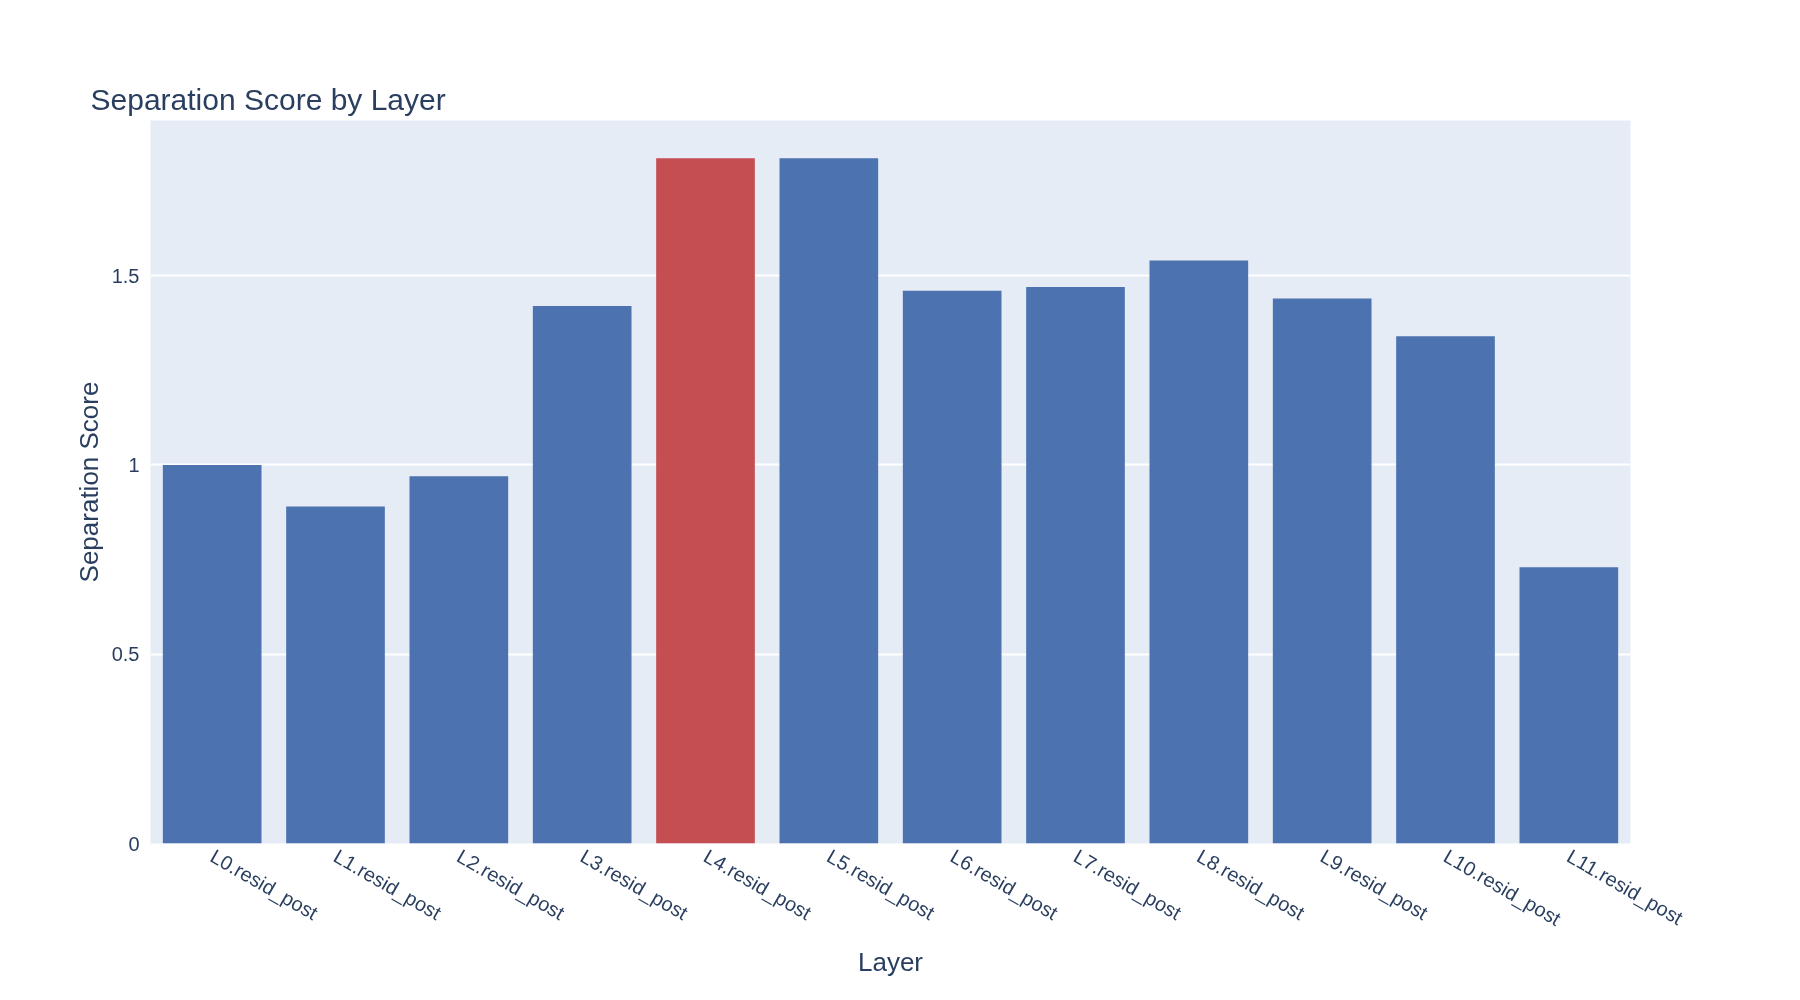 The width and height of the screenshot is (1800, 1000). What do you see at coordinates (125, 275) in the screenshot?
I see `y-tick-label: 1.5` at bounding box center [125, 275].